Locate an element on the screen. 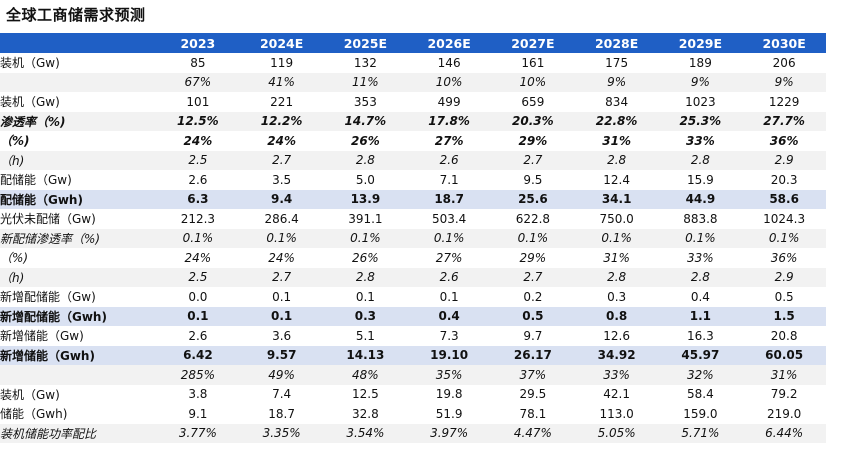 The width and height of the screenshot is (846, 450). value-cell: 206 is located at coordinates (784, 62).